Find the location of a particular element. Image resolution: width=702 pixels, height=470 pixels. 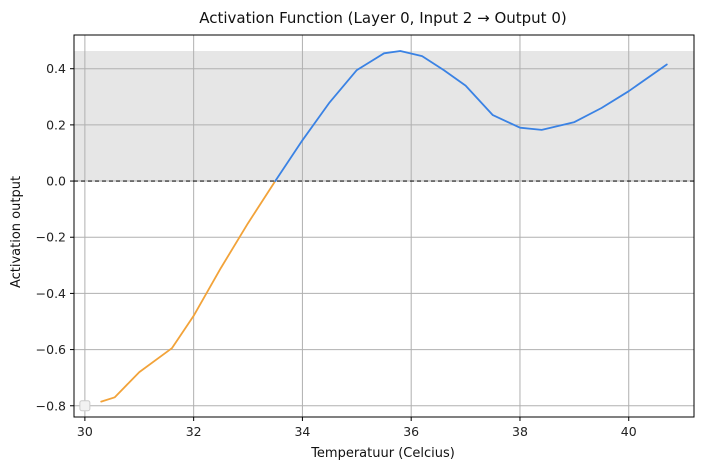

y-tick-label: −0.6 is located at coordinates (51, 349).